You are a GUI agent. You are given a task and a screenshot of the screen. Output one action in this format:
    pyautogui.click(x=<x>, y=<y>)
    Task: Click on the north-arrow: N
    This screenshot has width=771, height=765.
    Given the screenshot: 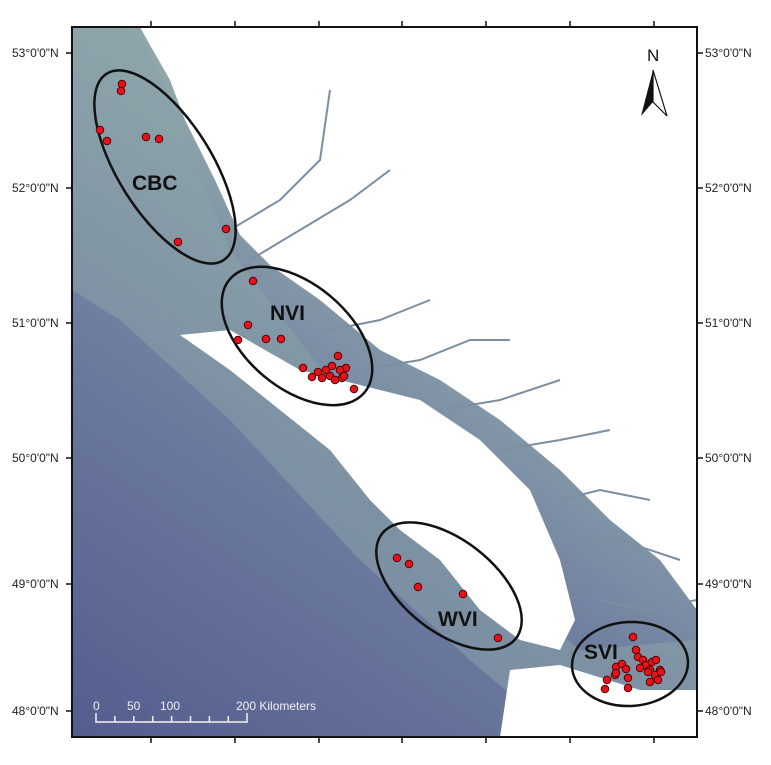 What is the action you would take?
    pyautogui.click(x=654, y=81)
    